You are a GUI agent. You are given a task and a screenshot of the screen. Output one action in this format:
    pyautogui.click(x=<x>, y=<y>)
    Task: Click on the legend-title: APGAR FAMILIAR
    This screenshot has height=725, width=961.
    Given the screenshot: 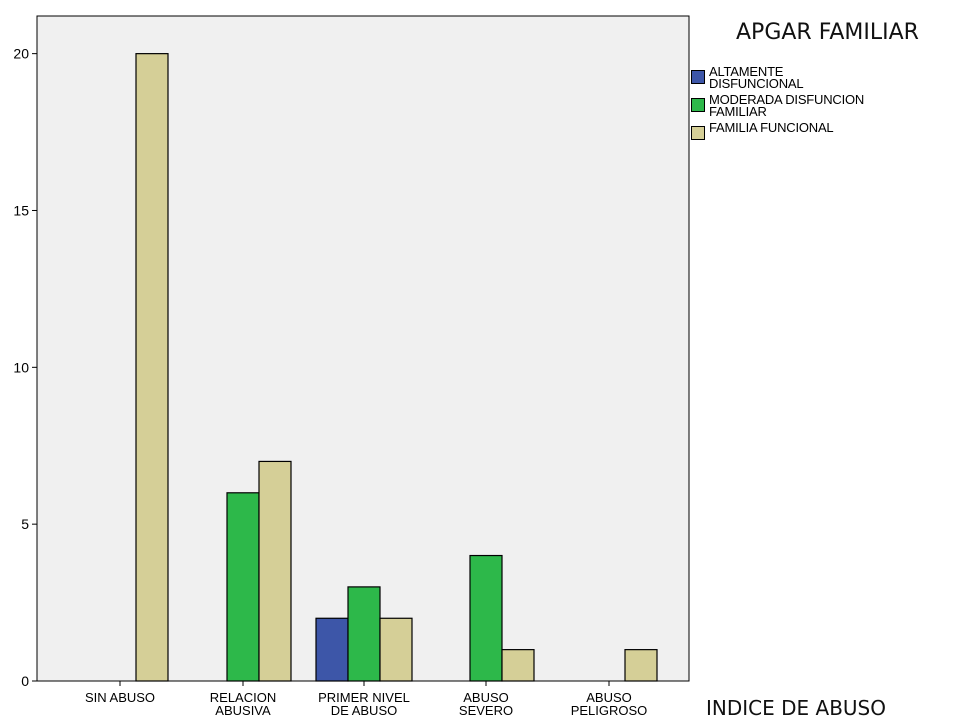 What is the action you would take?
    pyautogui.click(x=827, y=32)
    